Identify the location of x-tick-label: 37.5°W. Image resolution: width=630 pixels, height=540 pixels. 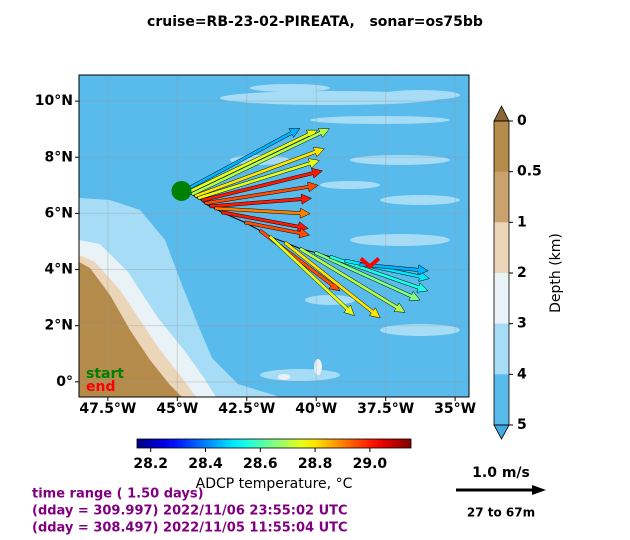
(385, 409).